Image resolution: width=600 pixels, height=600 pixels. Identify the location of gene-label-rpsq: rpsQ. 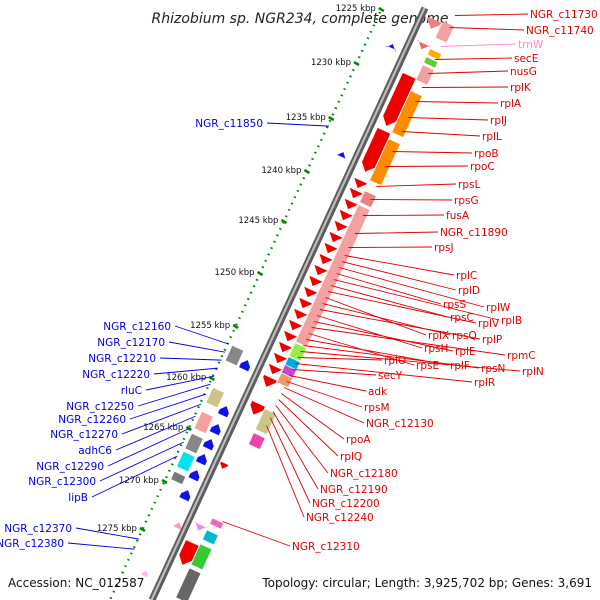
(464, 336).